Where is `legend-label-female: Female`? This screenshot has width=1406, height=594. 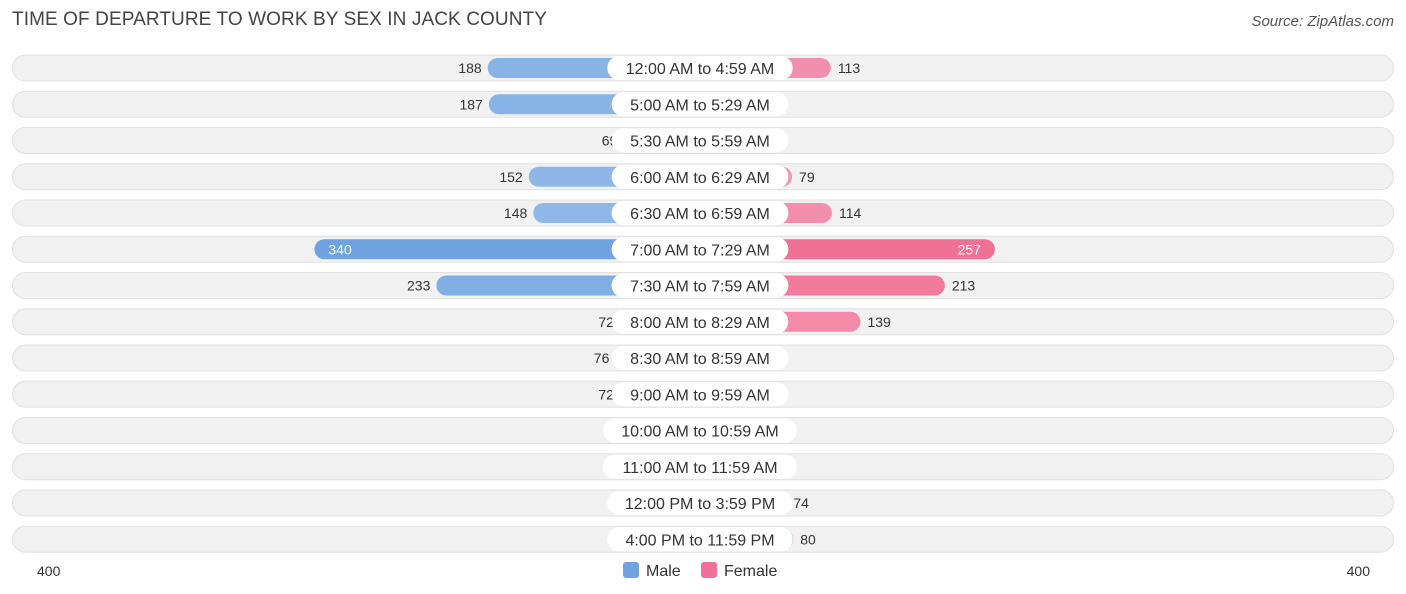 legend-label-female: Female is located at coordinates (750, 571).